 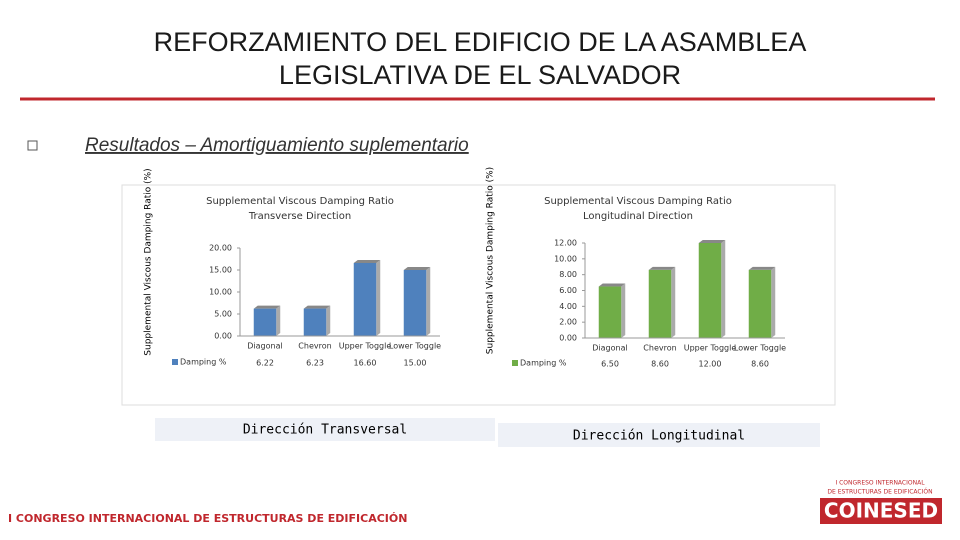 I want to click on logo: COINESED, so click(x=881, y=511).